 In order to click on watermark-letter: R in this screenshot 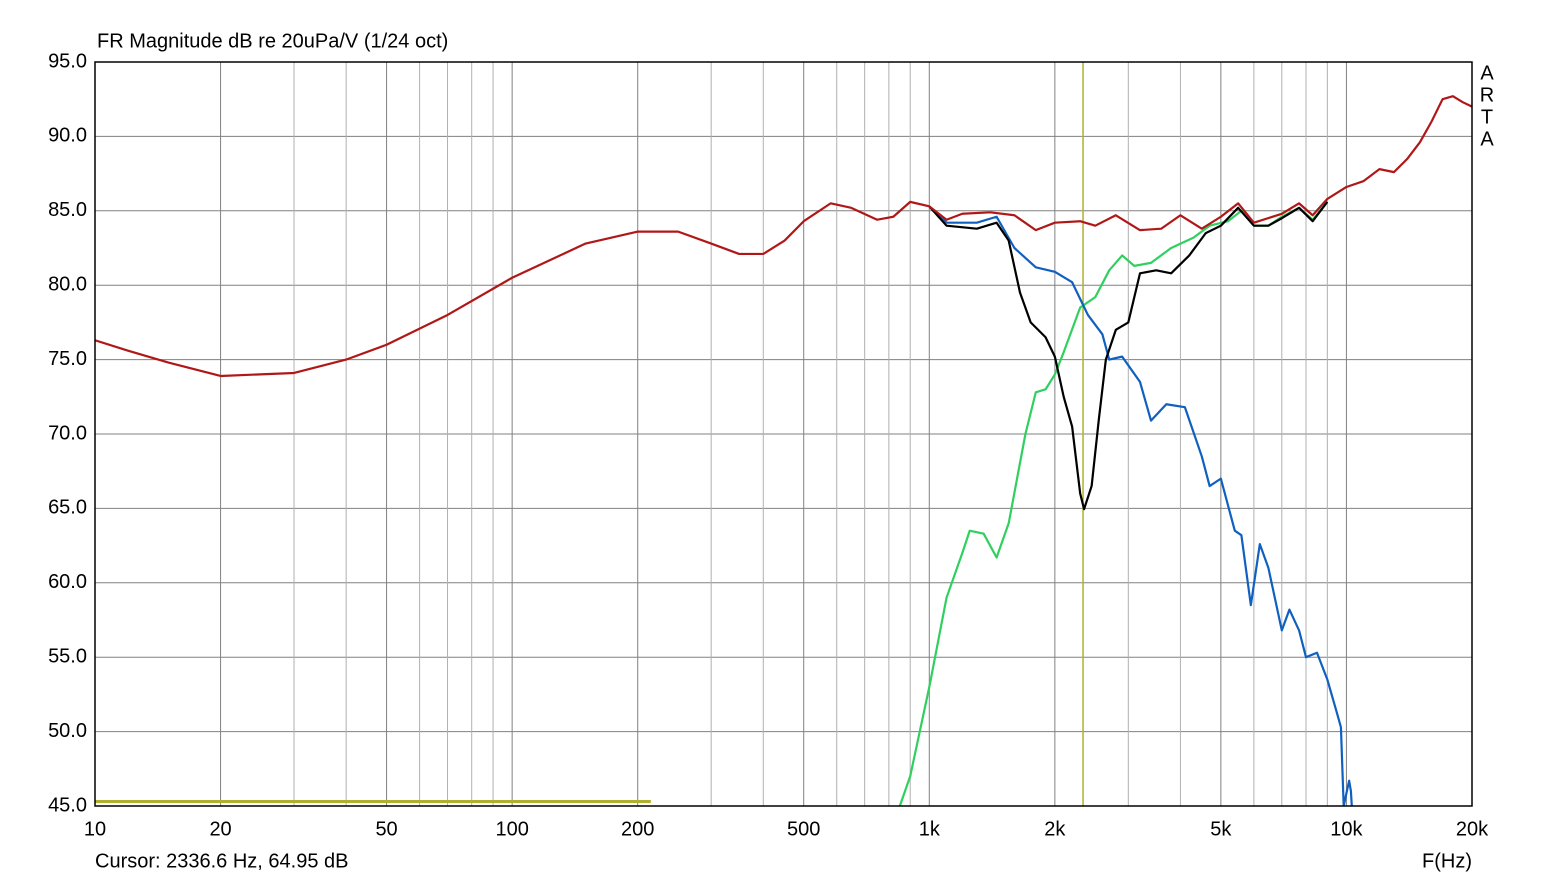, I will do `click(1487, 95)`.